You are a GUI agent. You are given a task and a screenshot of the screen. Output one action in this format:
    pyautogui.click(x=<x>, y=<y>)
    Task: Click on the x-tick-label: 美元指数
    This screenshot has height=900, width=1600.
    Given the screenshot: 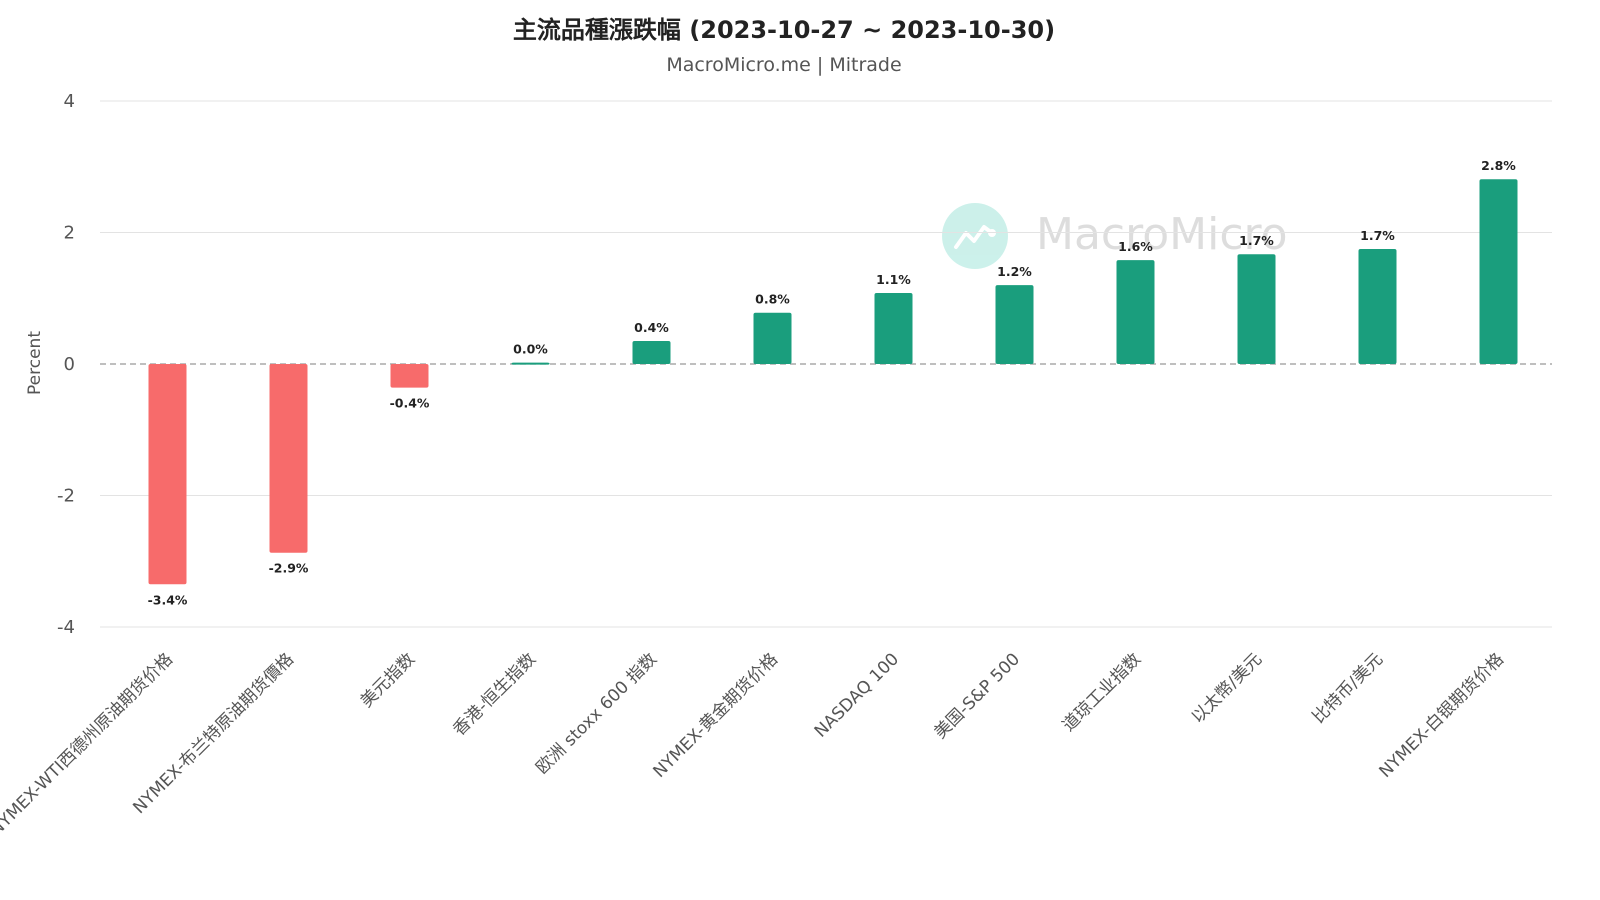 What is the action you would take?
    pyautogui.click(x=388, y=680)
    